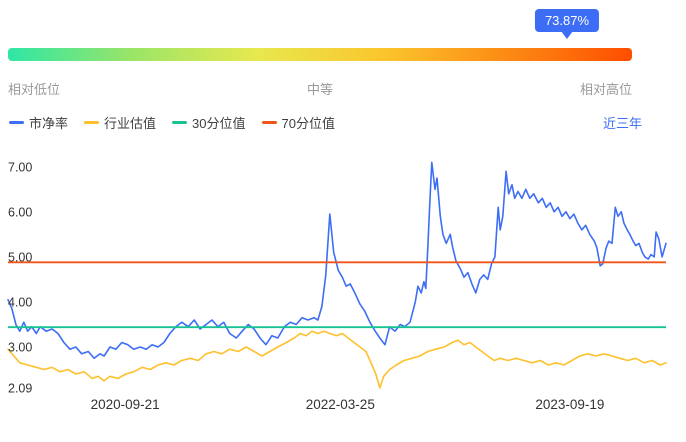  I want to click on y-axis-tick-label: 3.00, so click(20, 348).